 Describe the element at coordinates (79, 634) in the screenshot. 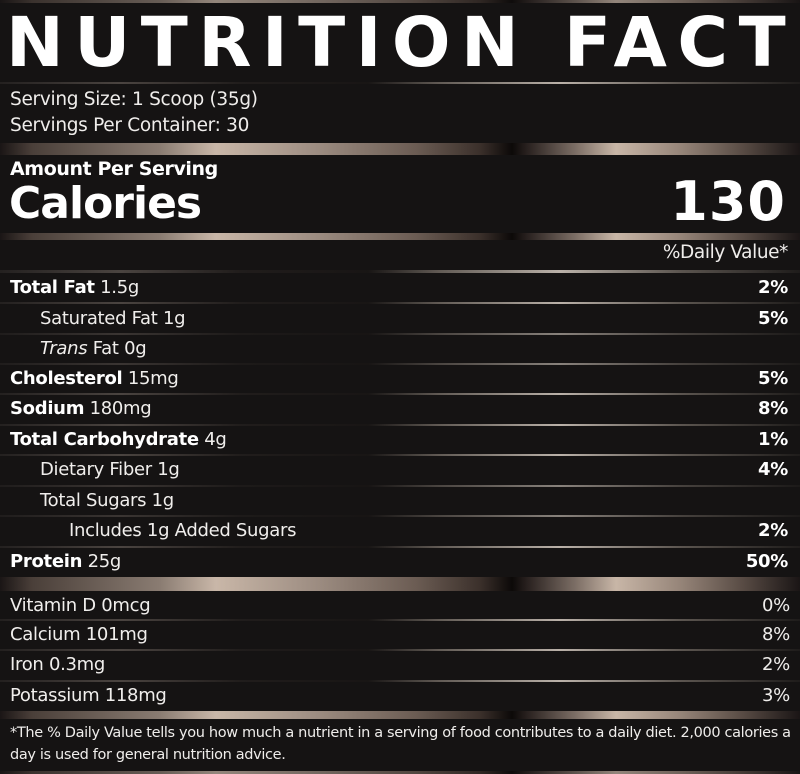

I see `vitamin-name: Calcium 101mg` at that location.